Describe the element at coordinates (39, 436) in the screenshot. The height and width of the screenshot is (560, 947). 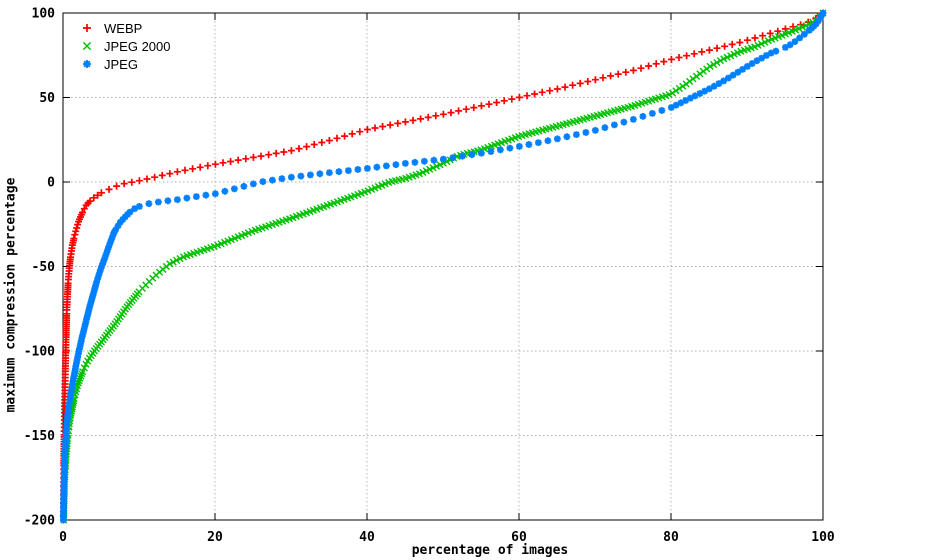
I see `y-tick-label: -150` at that location.